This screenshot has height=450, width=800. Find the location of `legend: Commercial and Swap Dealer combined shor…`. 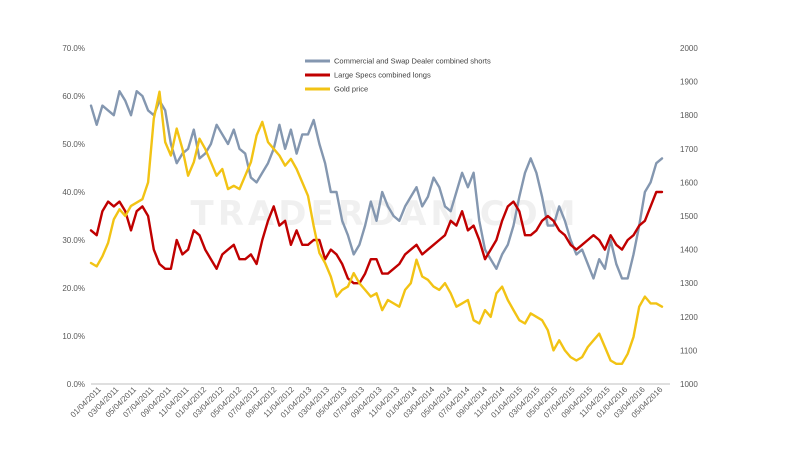

legend: Commercial and Swap Dealer combined shor… is located at coordinates (398, 75).